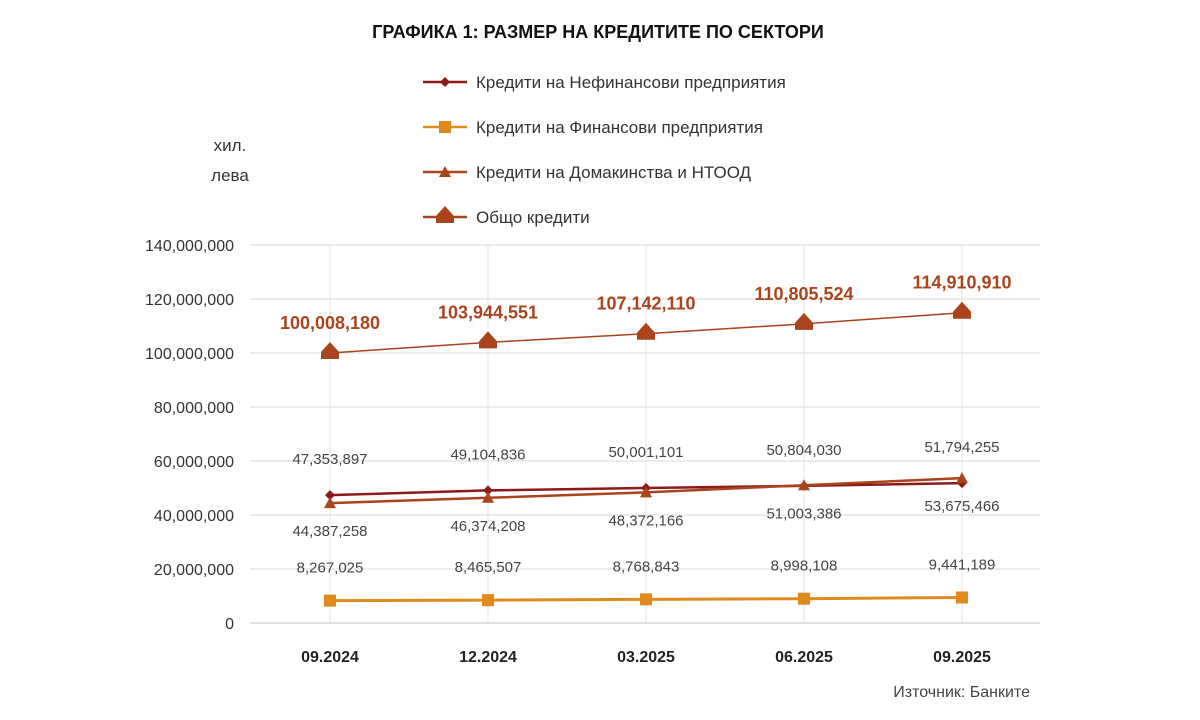  What do you see at coordinates (189, 354) in the screenshot?
I see `y-tick-label: 100,000,000` at bounding box center [189, 354].